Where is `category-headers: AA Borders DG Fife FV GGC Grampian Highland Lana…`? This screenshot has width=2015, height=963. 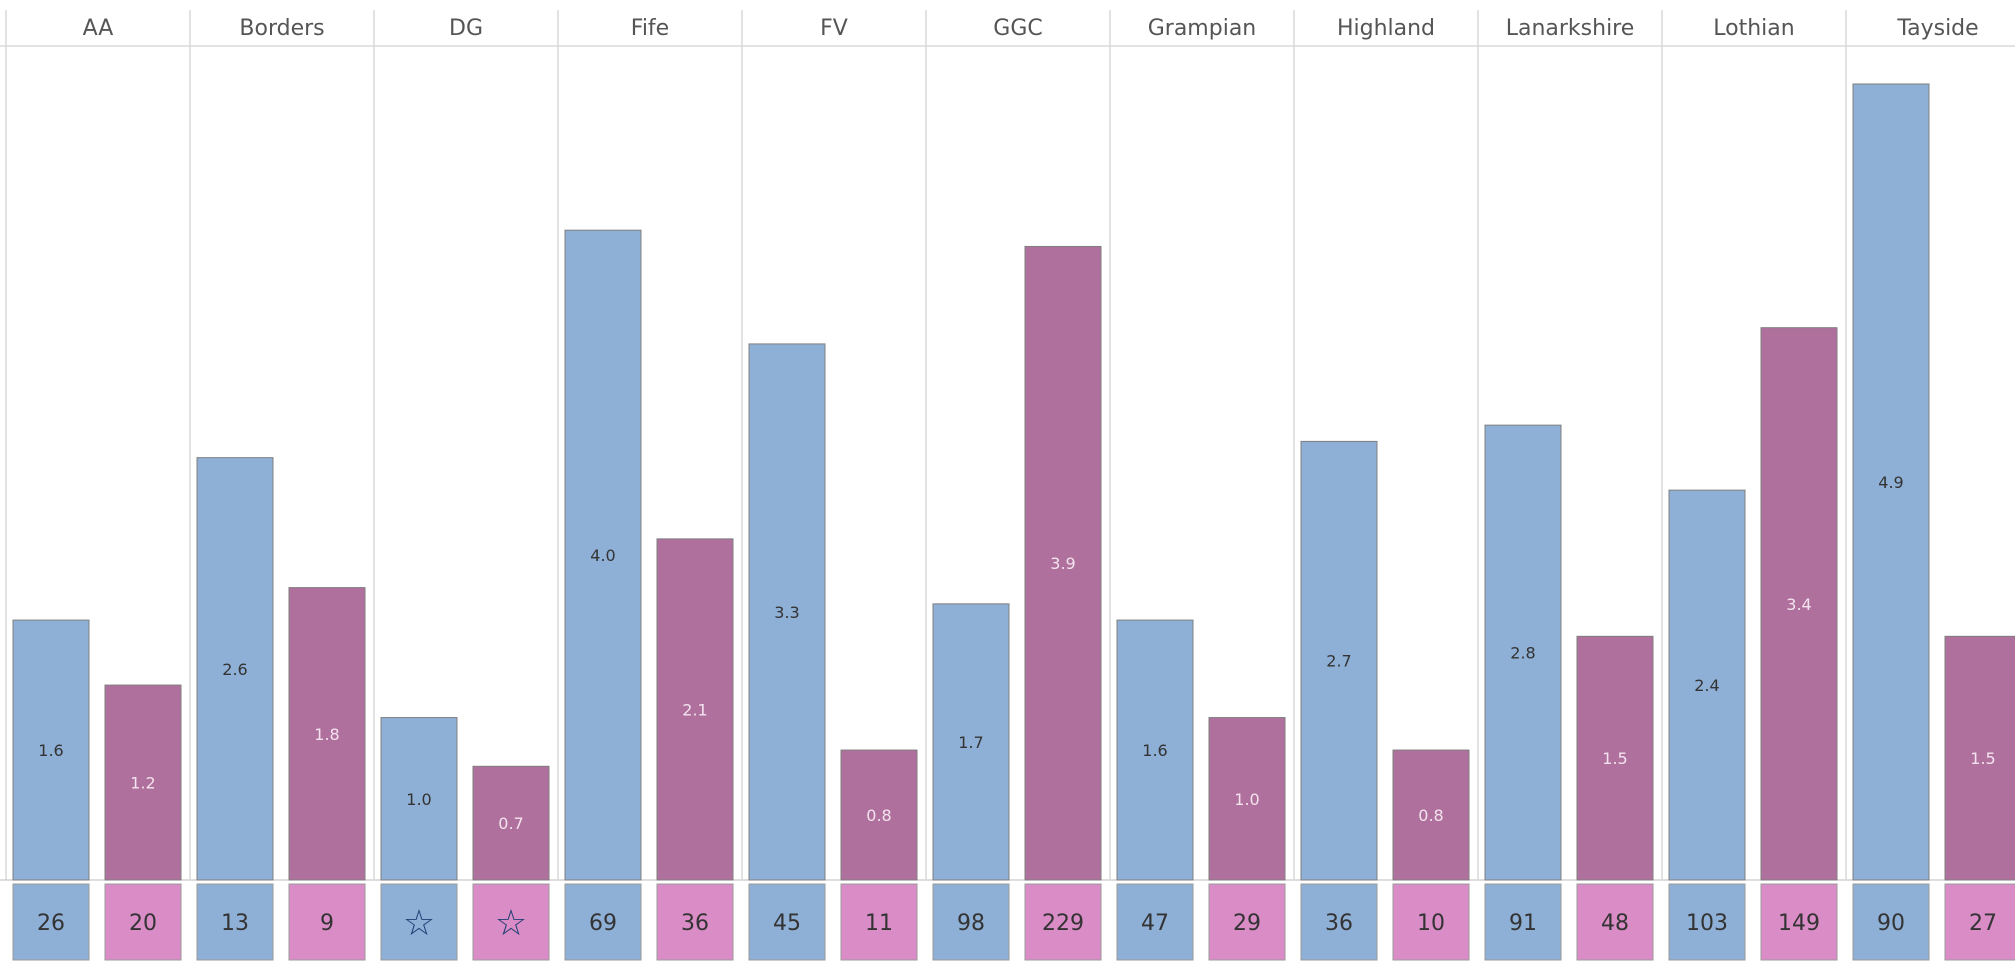 category-headers: AA Borders DG Fife FV GGC Grampian Highland Lana… is located at coordinates (1031, 28).